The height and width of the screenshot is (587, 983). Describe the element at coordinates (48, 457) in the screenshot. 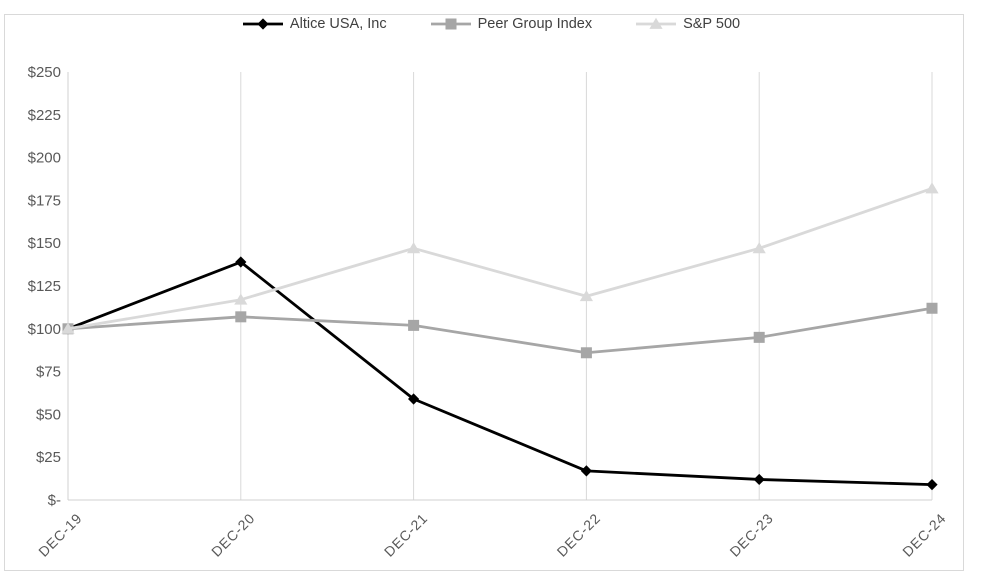

I see `y-tick-label: $25` at that location.